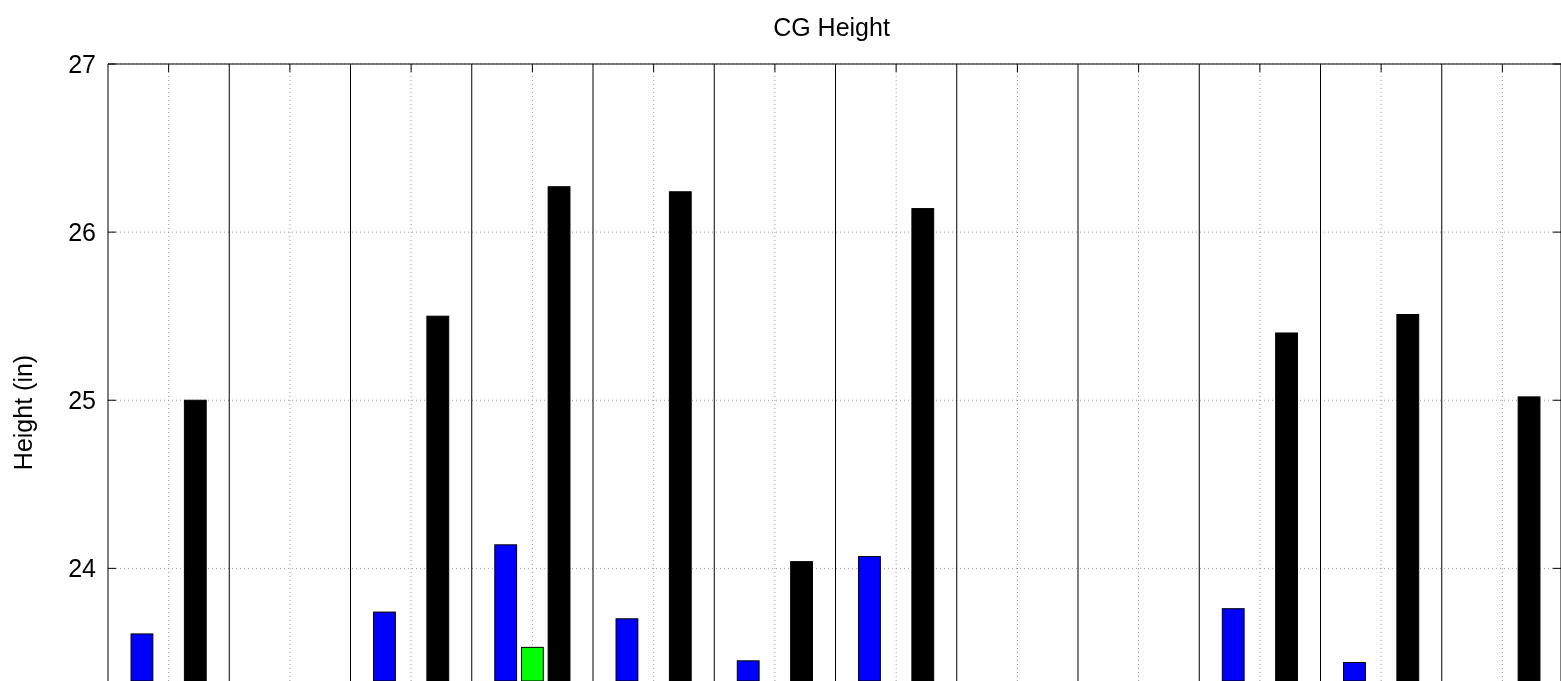 This screenshot has height=681, width=1561. What do you see at coordinates (82, 568) in the screenshot?
I see `y-tick-label: 24` at bounding box center [82, 568].